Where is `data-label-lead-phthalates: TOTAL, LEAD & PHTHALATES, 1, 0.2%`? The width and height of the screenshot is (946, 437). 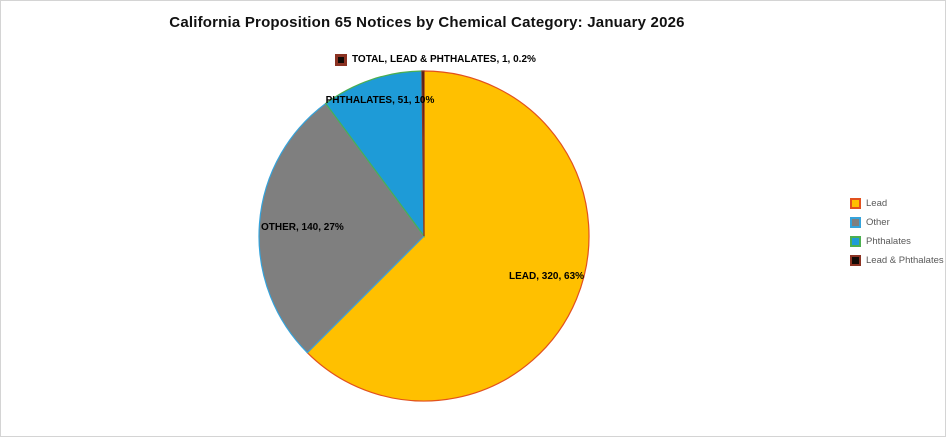
data-label-lead-phthalates: TOTAL, LEAD & PHTHALATES, 1, 0.2% is located at coordinates (435, 59).